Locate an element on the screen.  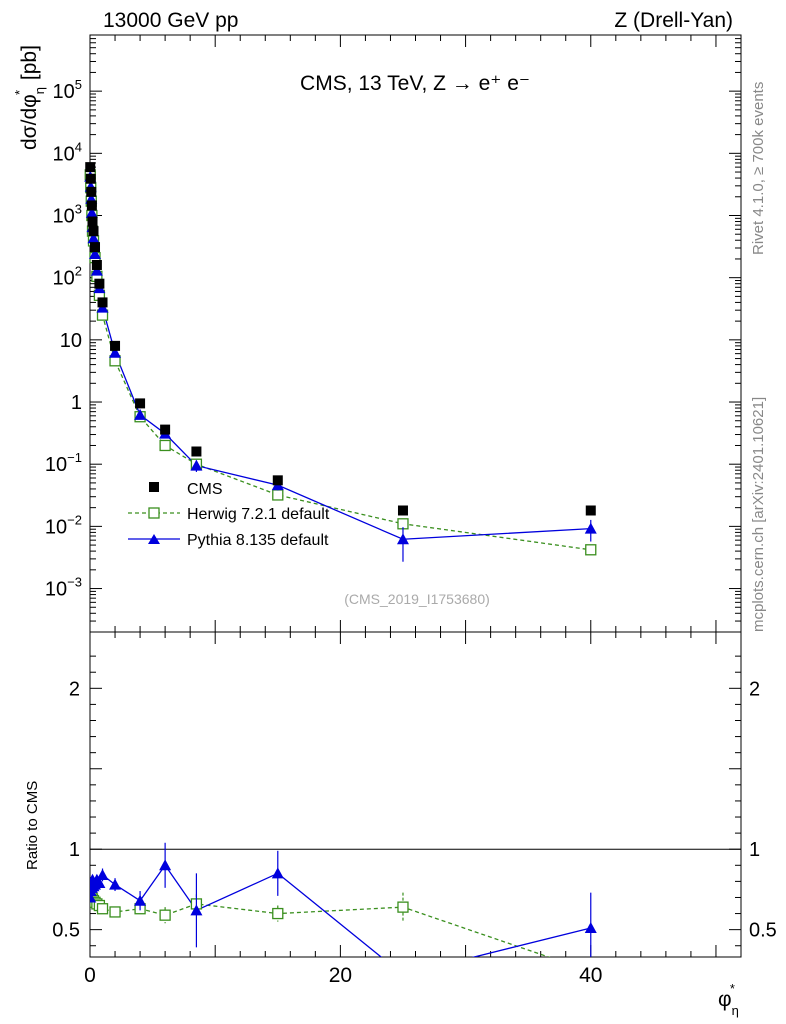
ratio-herwig-line is located at coordinates (320, 922).